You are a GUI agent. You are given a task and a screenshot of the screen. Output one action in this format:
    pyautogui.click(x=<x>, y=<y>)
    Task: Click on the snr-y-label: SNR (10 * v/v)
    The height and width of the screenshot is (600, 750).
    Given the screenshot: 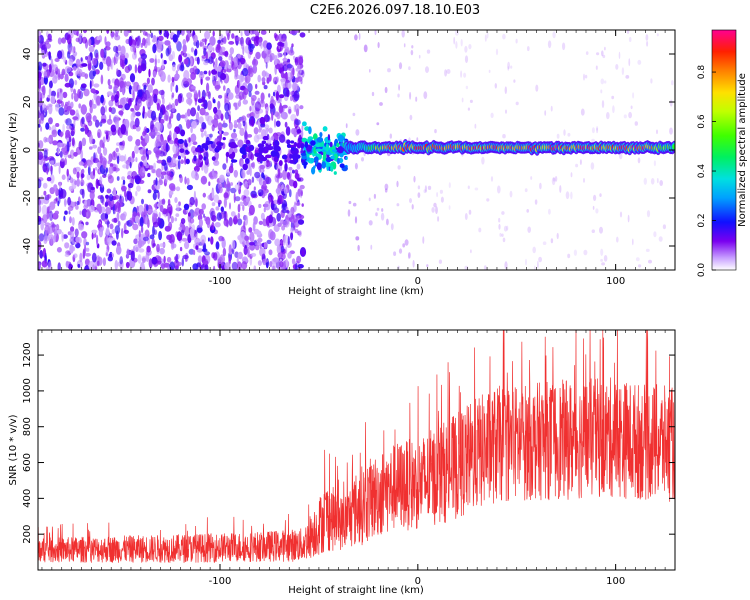 What is the action you would take?
    pyautogui.click(x=13, y=449)
    